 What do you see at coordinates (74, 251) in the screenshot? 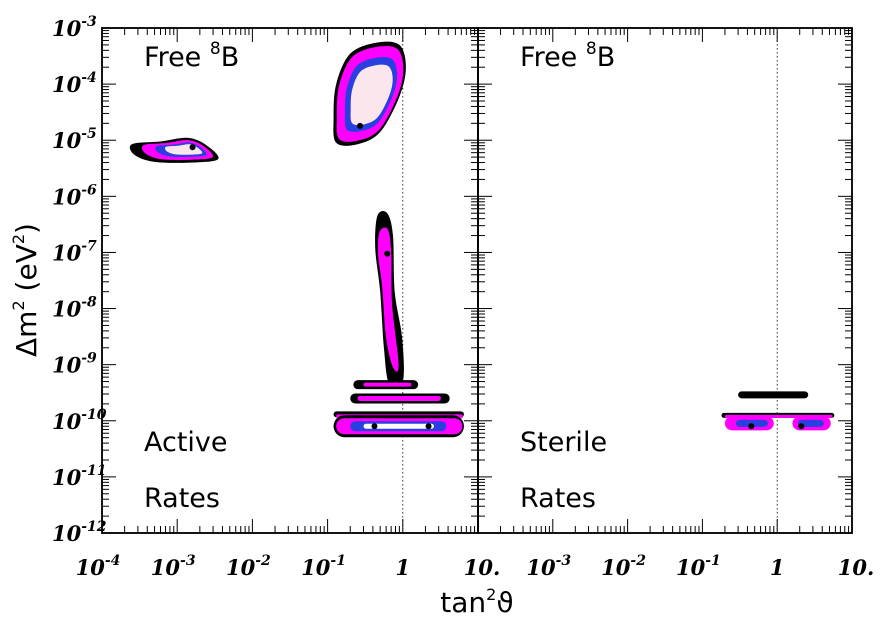
I see `y-tick-label: 10⁻⁷` at bounding box center [74, 251].